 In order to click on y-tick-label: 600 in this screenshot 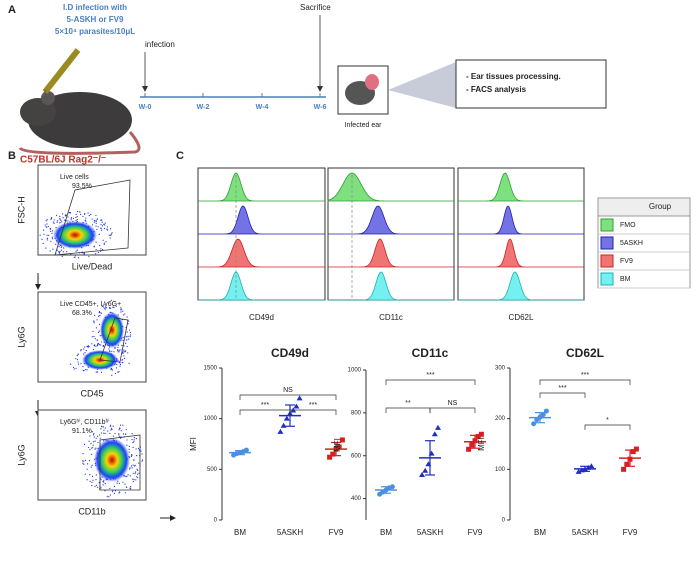, I will do `click(356, 456)`.